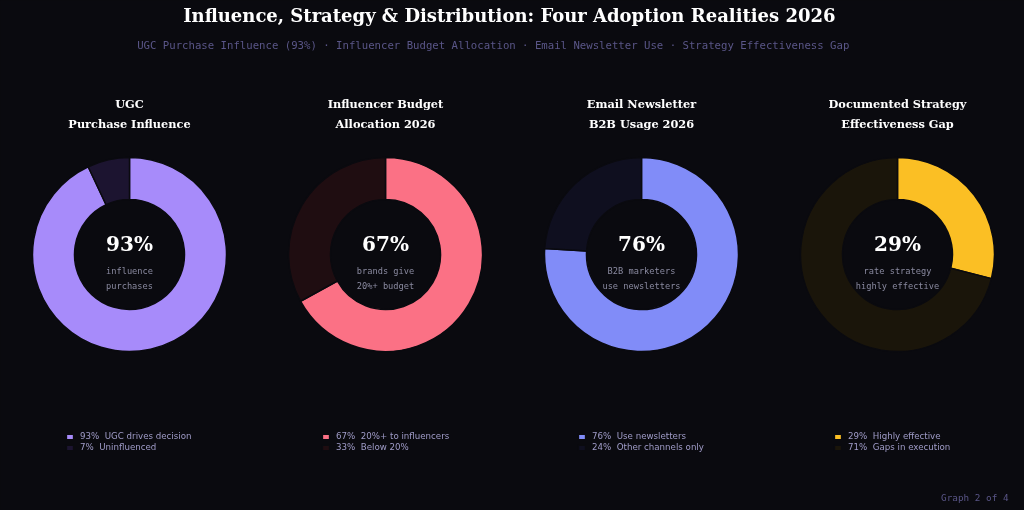 The image size is (1024, 510). I want to click on legend-label: 33% Below 20%, so click(372, 447).